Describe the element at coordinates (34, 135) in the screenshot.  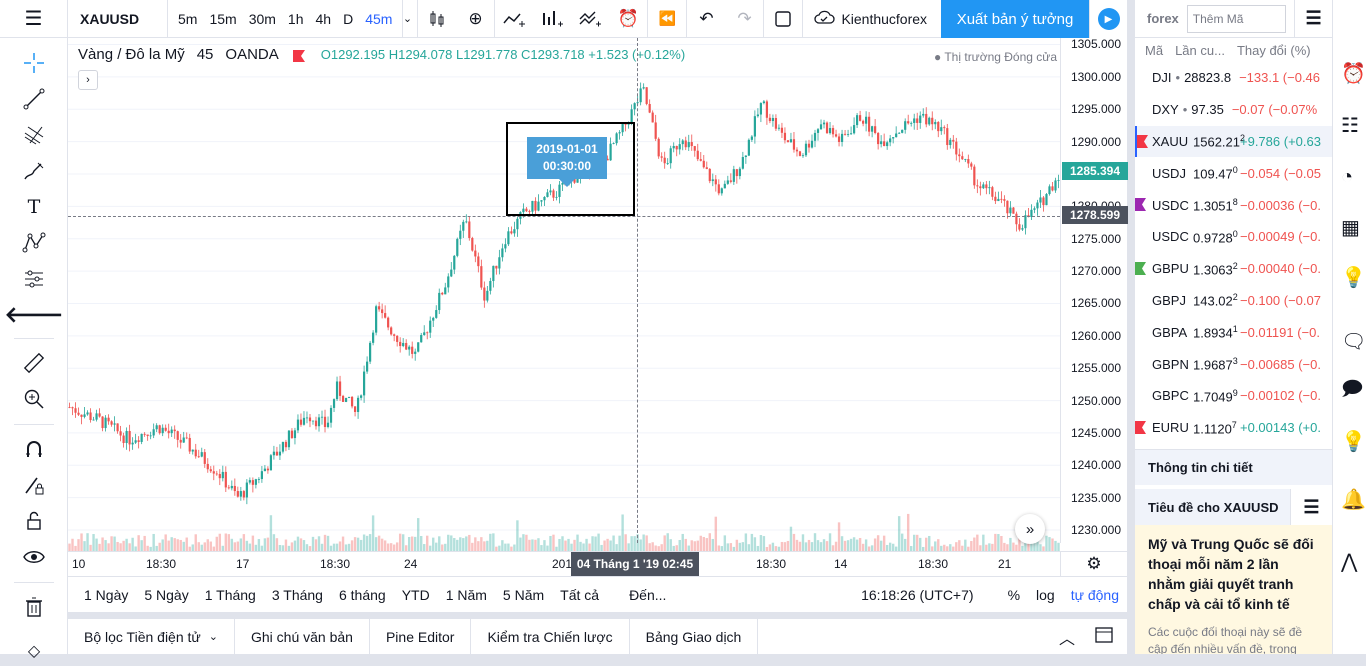
I see `pitchfork-icon` at that location.